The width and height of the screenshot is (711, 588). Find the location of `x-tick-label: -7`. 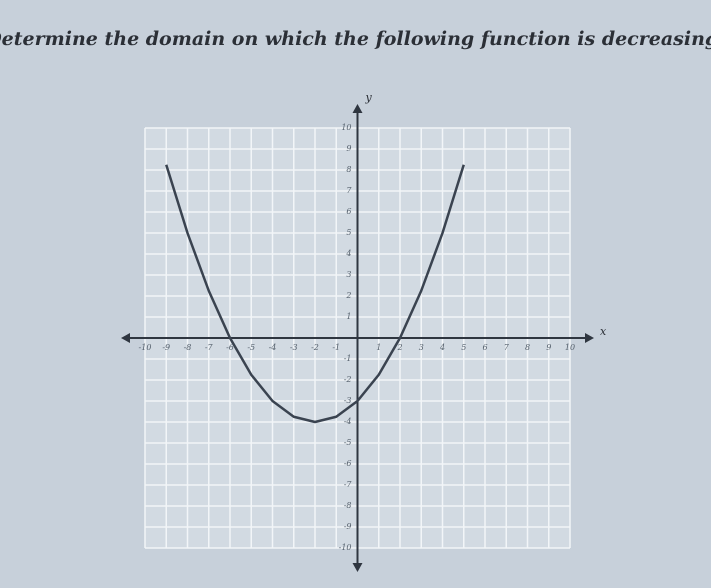

x-tick-label: -7 is located at coordinates (209, 347).